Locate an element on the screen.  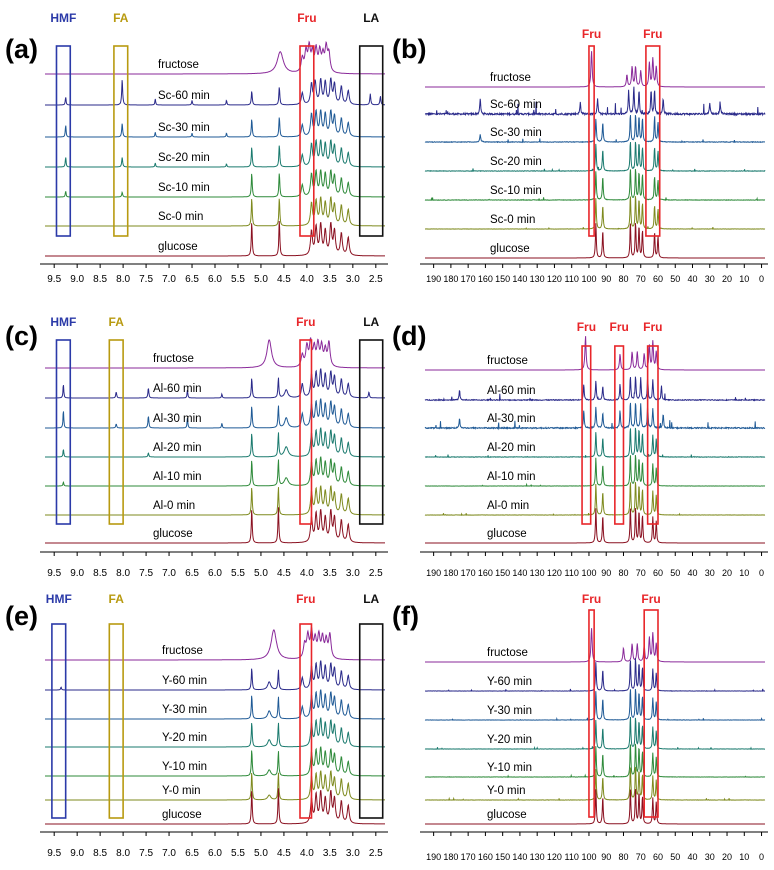
trace-label: Y-10 min is located at coordinates (184, 767).